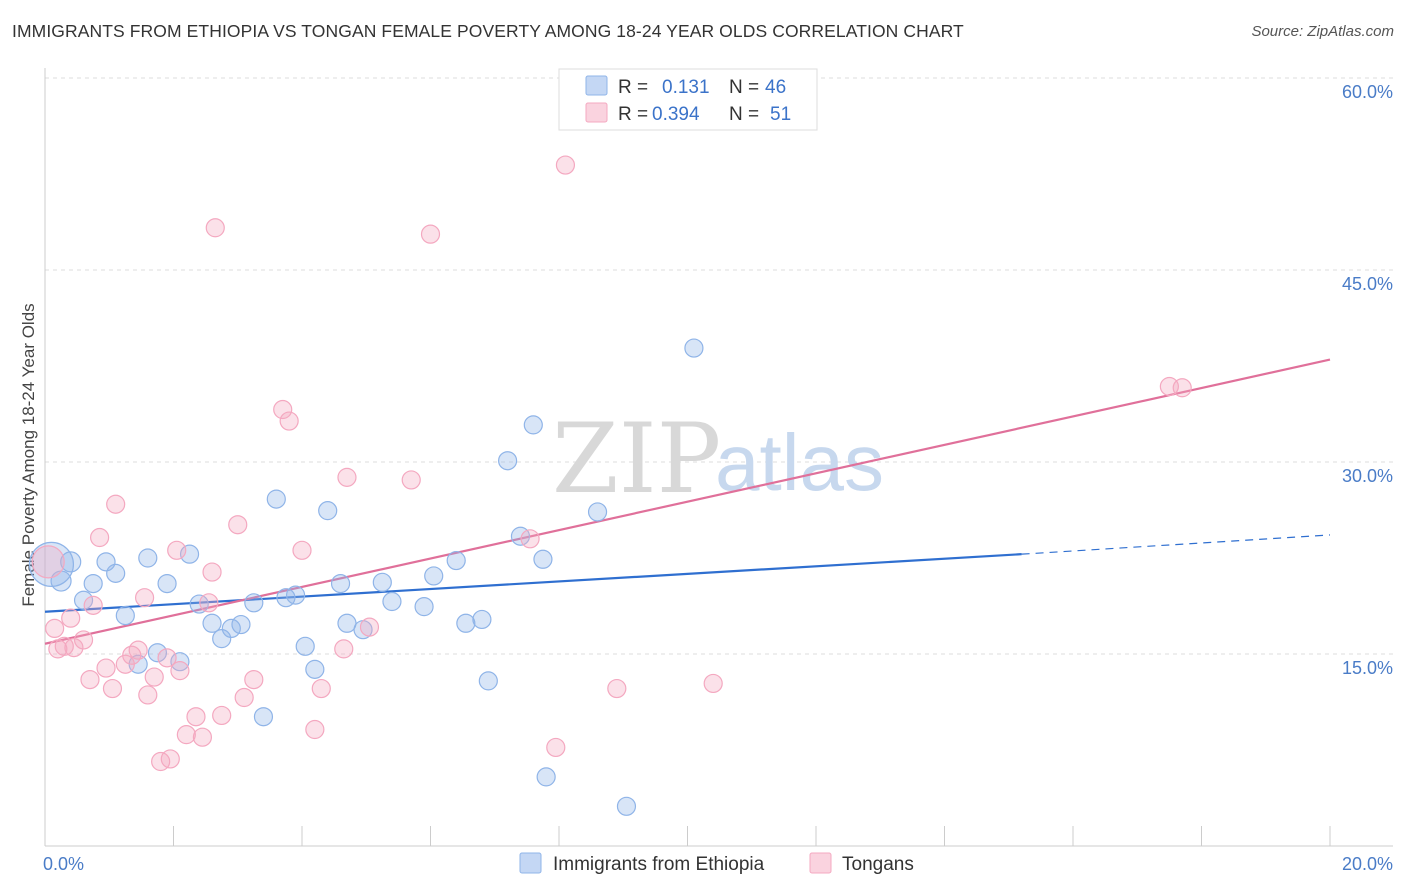 The height and width of the screenshot is (892, 1406). I want to click on y-tick-label: 45.0%, so click(1367, 284).